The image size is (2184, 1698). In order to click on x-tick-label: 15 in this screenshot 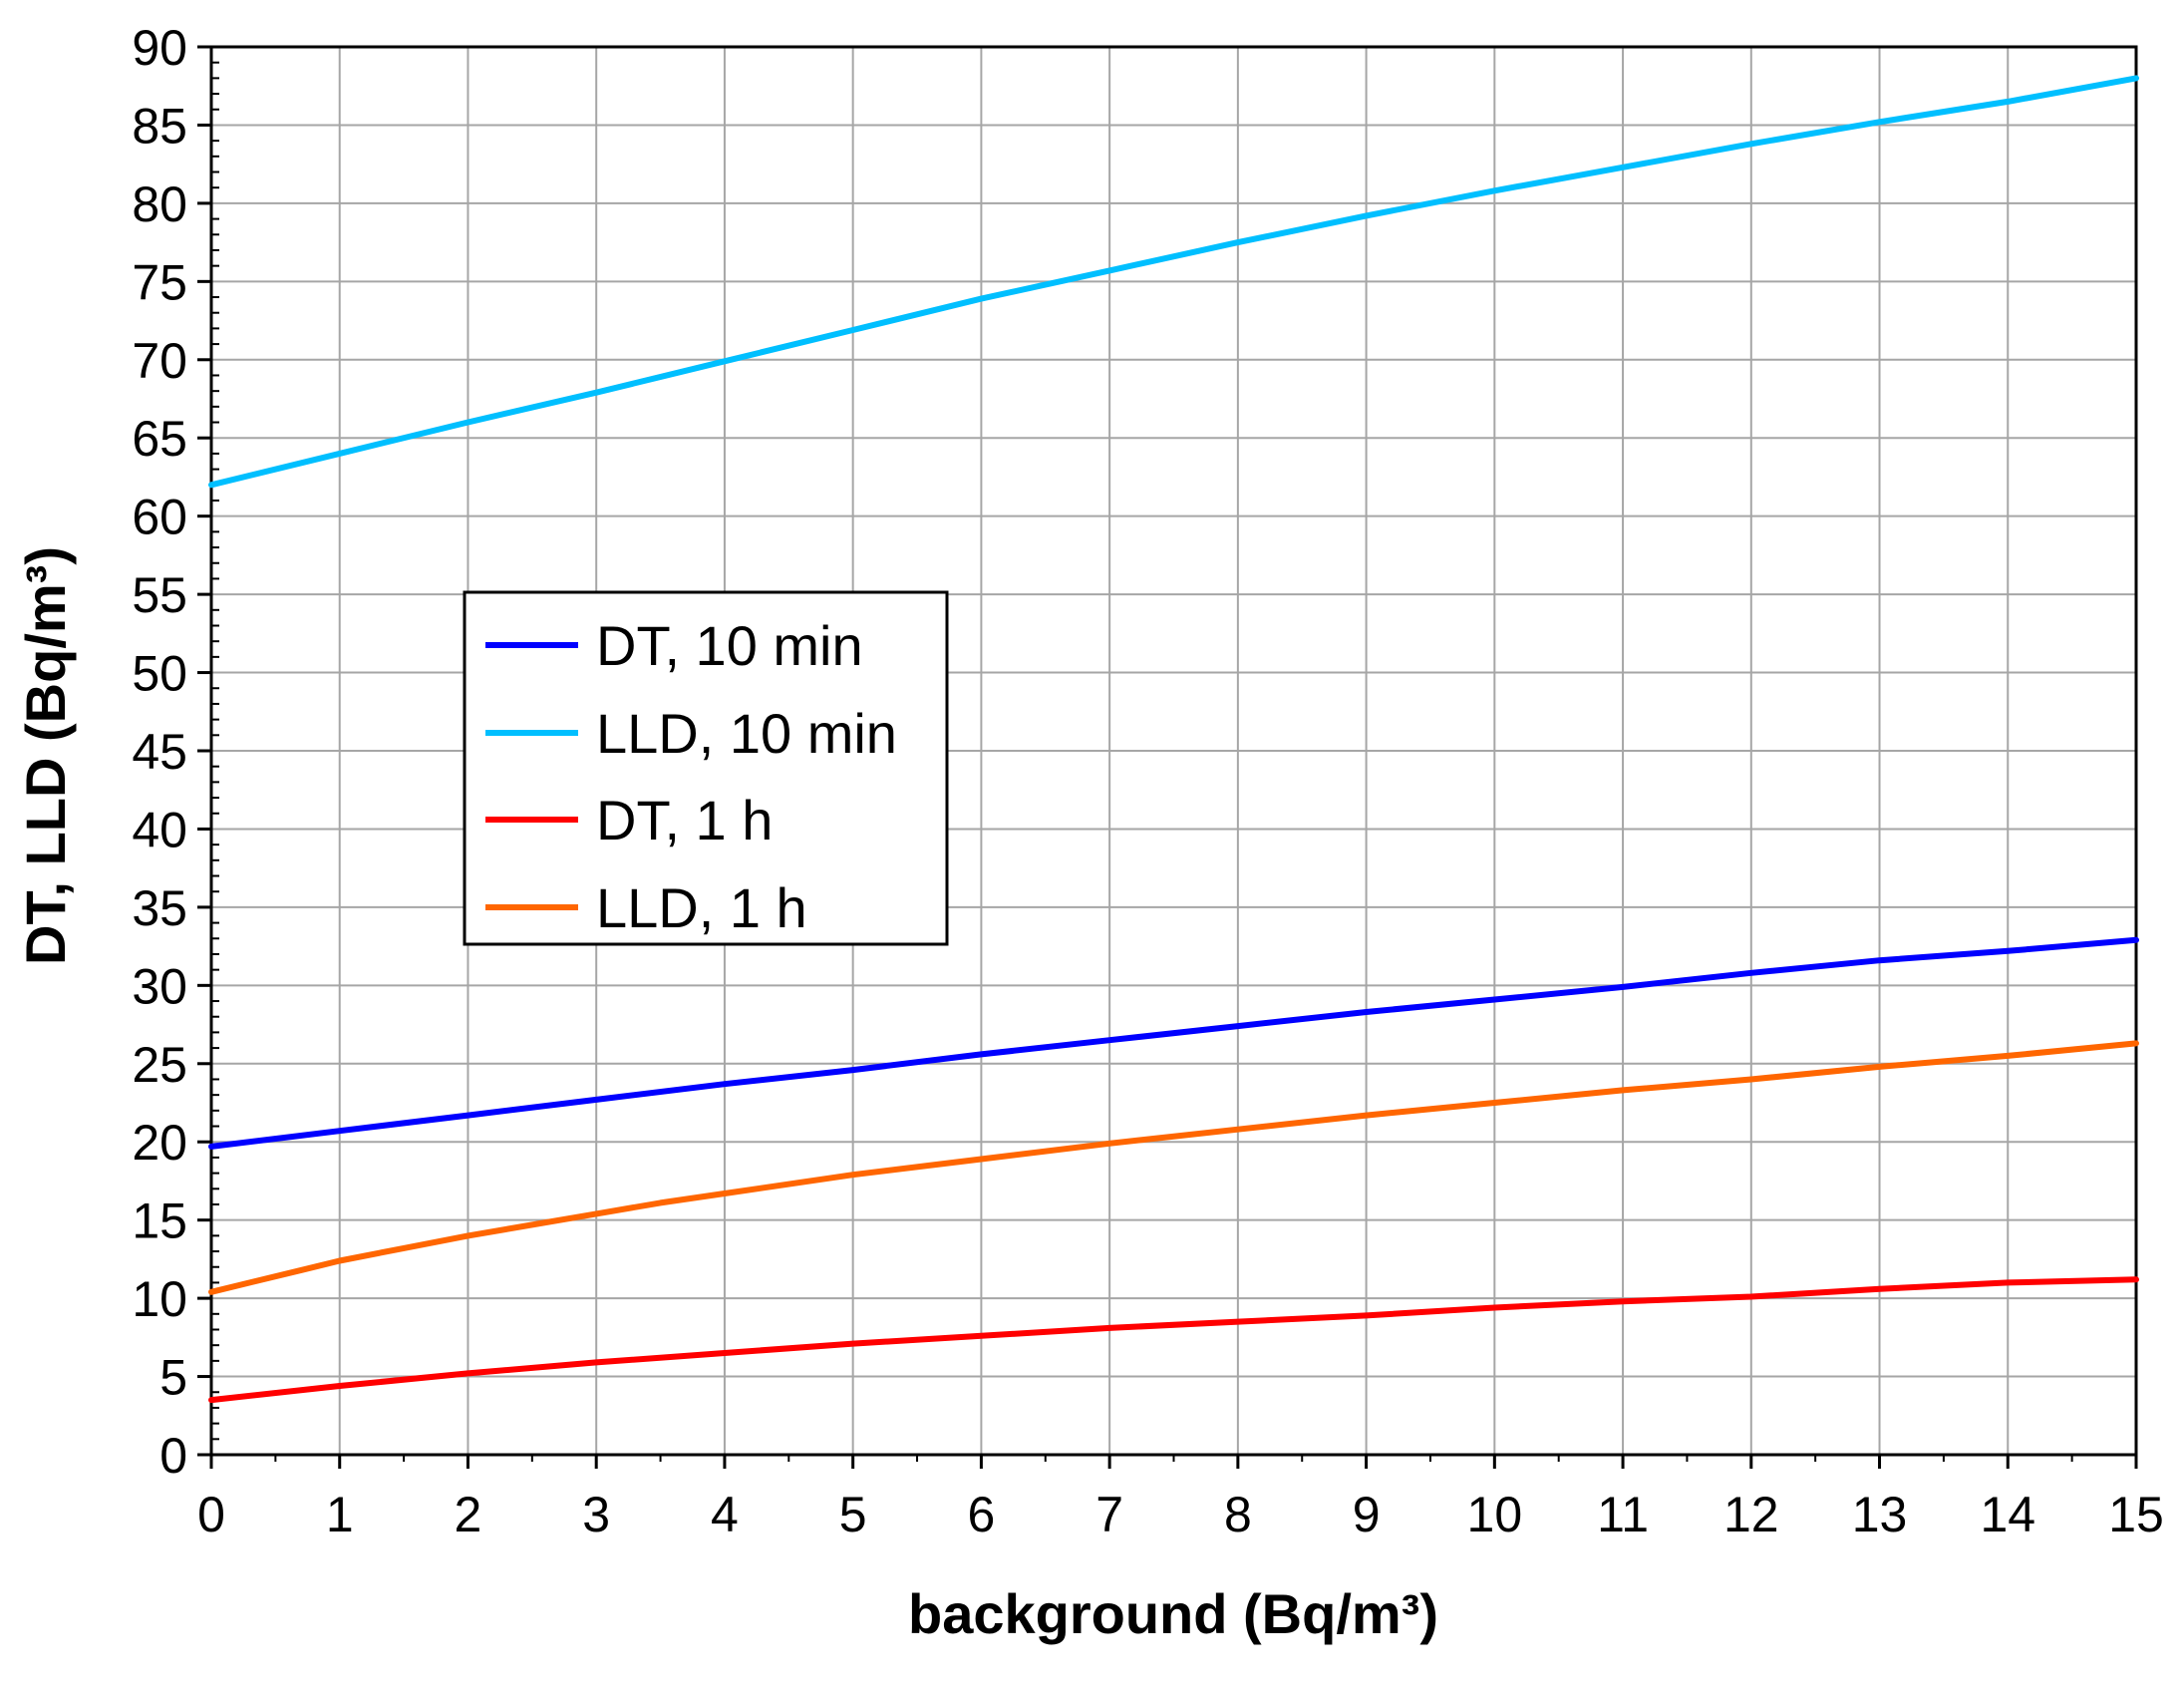, I will do `click(2136, 1514)`.